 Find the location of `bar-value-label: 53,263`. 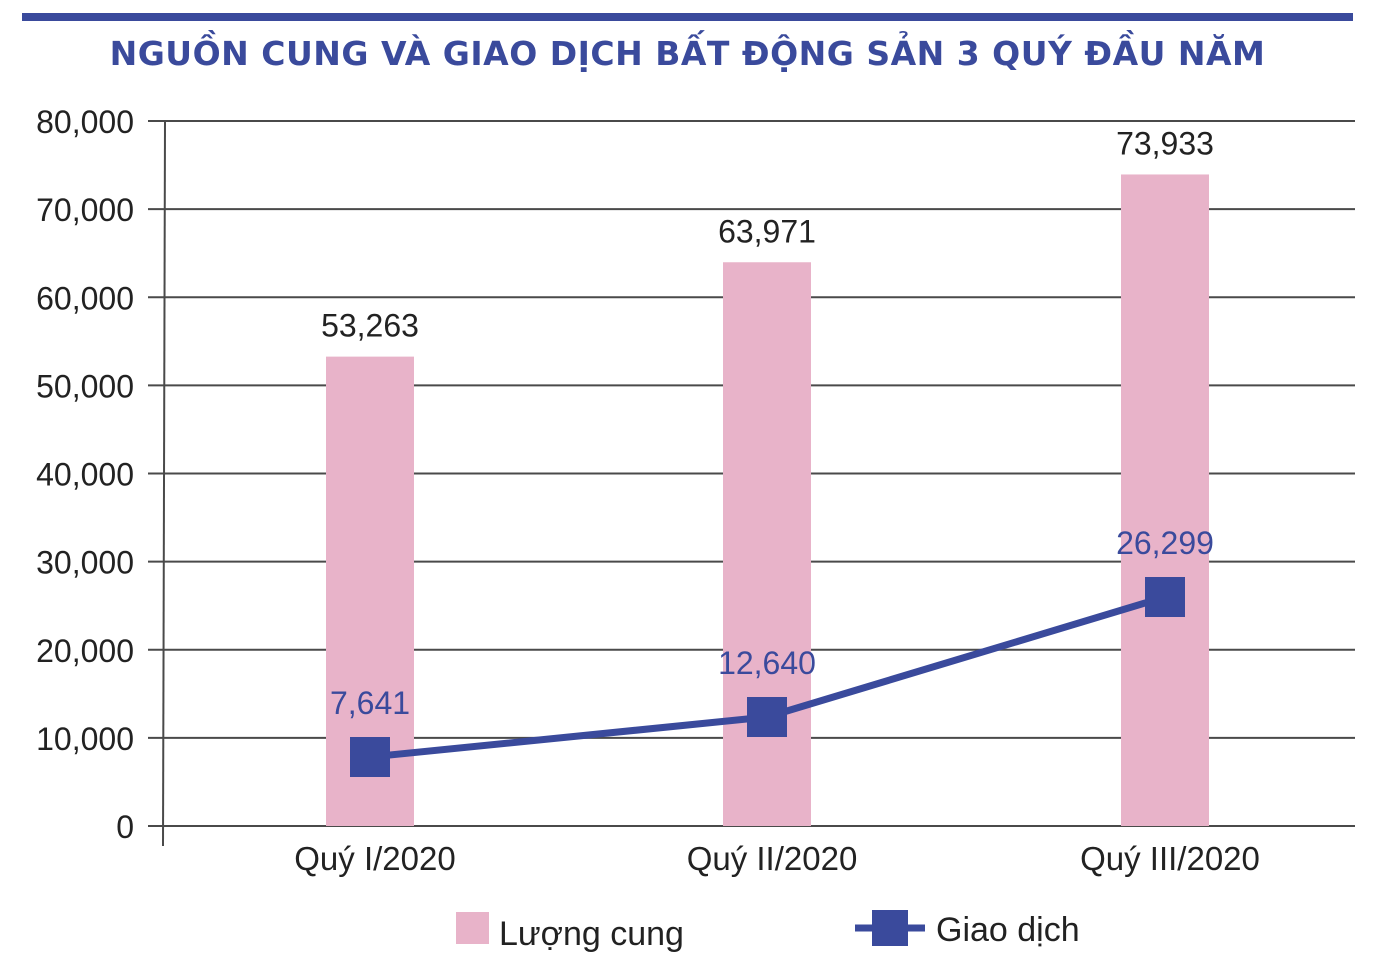

bar-value-label: 53,263 is located at coordinates (370, 326).